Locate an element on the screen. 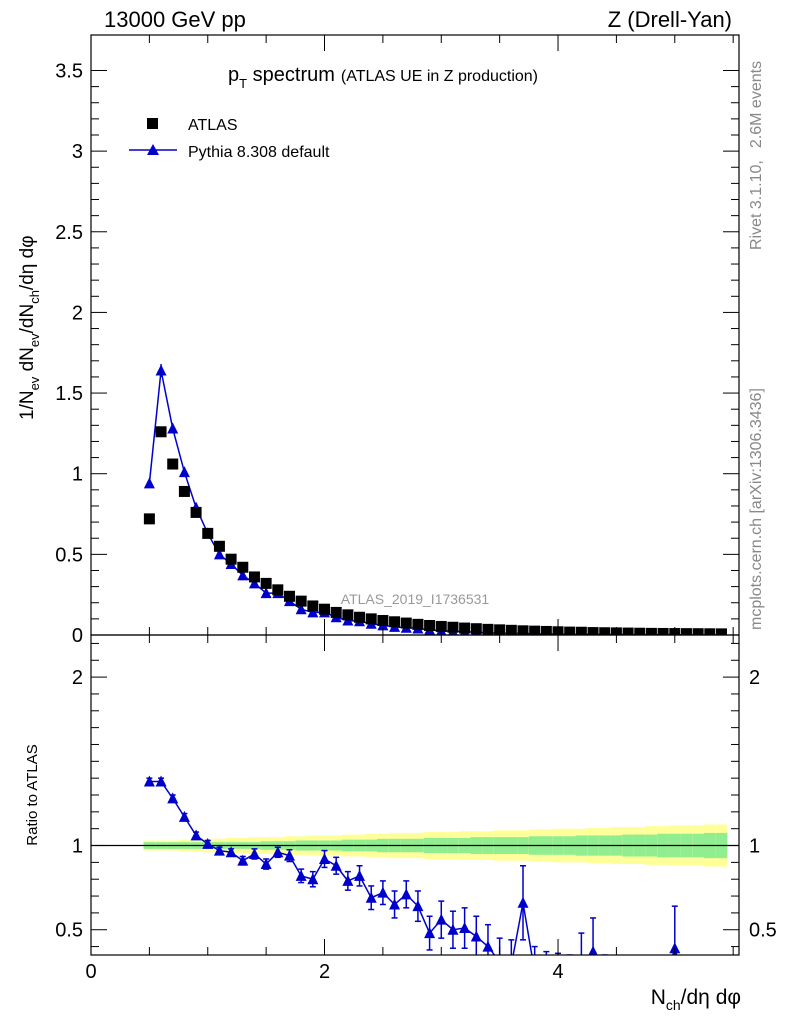  ratio-ytick-label-right: 1 is located at coordinates (754, 847).